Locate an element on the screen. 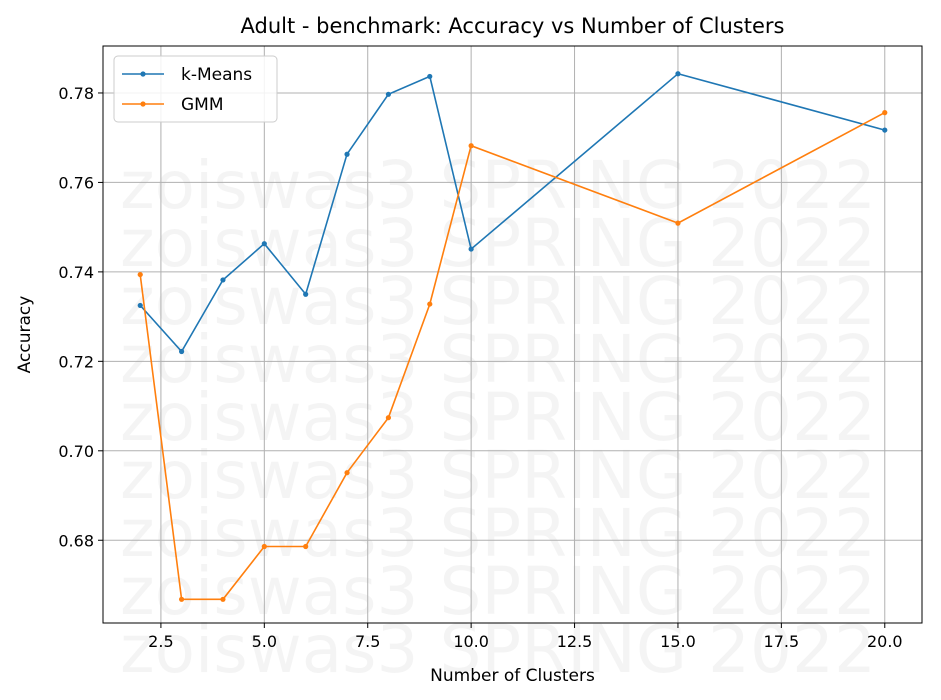 The width and height of the screenshot is (941, 700). legend-item: k-Means is located at coordinates (187, 75).